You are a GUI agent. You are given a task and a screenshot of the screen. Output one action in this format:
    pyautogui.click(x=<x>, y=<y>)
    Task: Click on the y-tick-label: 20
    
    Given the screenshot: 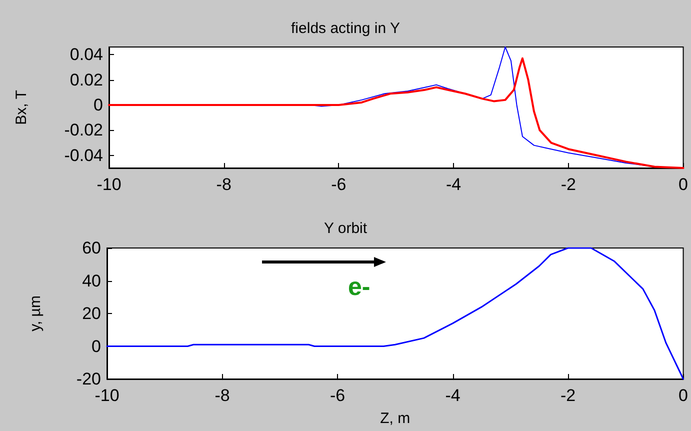 What is the action you would take?
    pyautogui.click(x=91, y=313)
    